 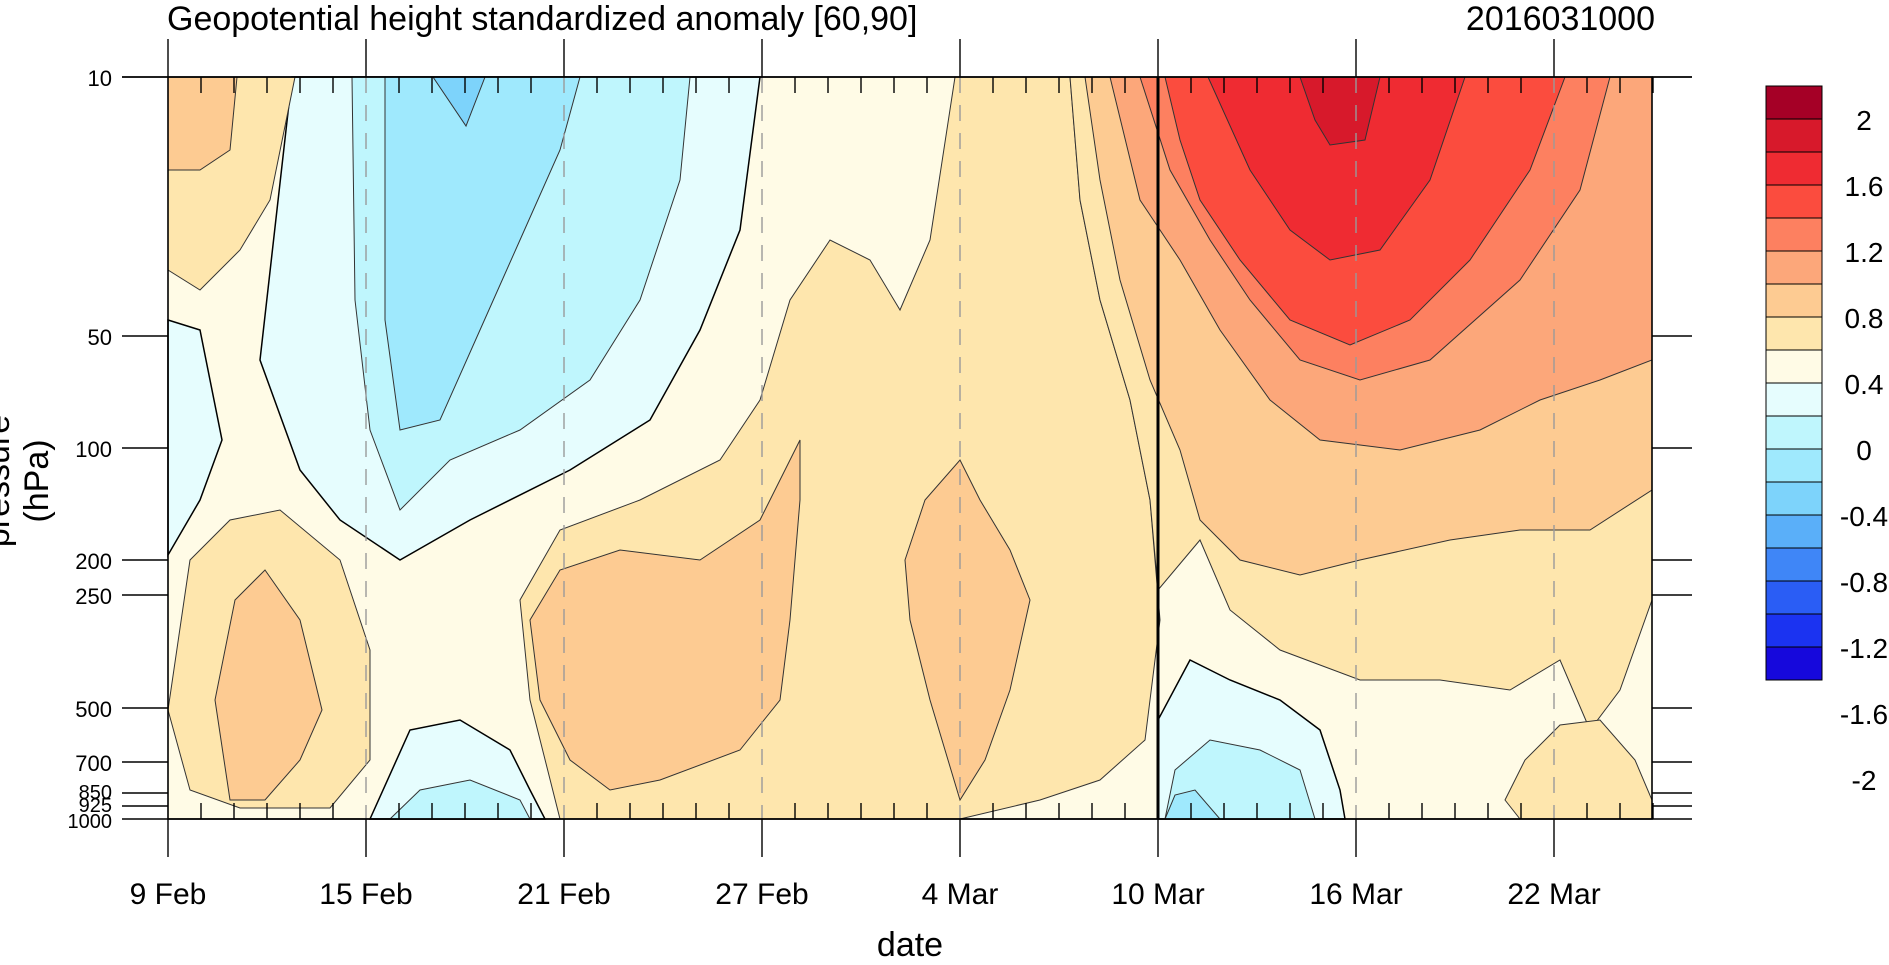 What do you see at coordinates (90, 822) in the screenshot?
I see `y-tick-label-1000: 1000` at bounding box center [90, 822].